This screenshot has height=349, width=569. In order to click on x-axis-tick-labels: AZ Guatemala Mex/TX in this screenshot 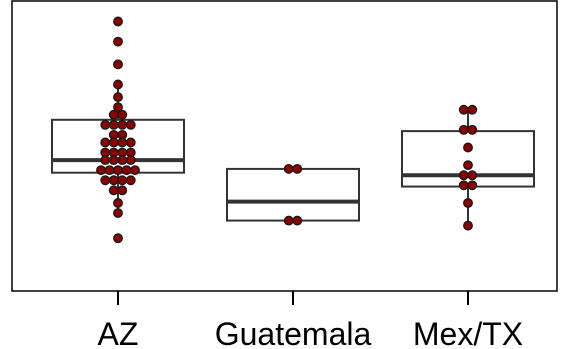, I will do `click(311, 332)`.